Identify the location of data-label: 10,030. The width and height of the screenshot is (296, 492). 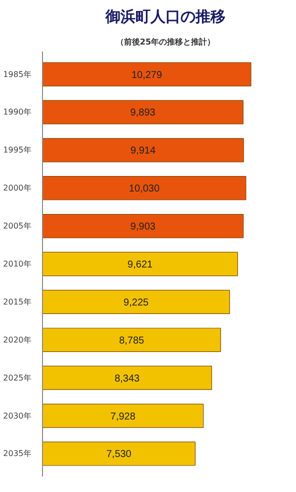
(144, 189).